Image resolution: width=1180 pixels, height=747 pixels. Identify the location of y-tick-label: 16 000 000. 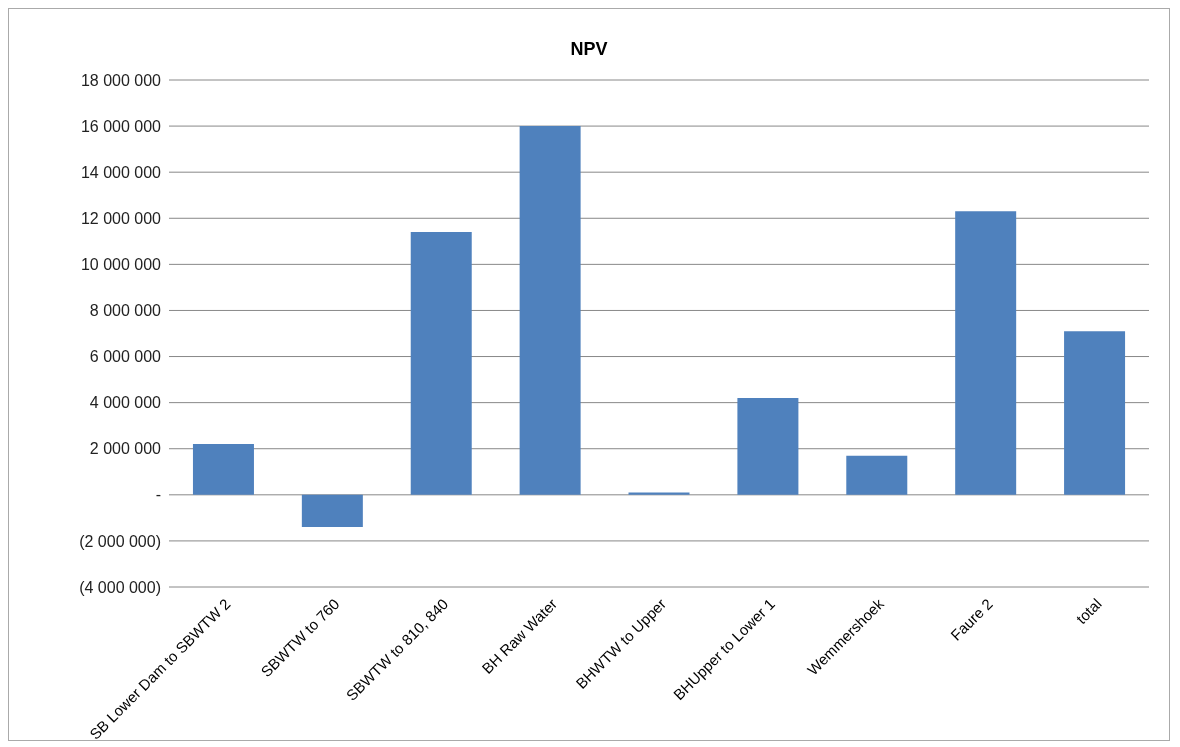
(121, 126).